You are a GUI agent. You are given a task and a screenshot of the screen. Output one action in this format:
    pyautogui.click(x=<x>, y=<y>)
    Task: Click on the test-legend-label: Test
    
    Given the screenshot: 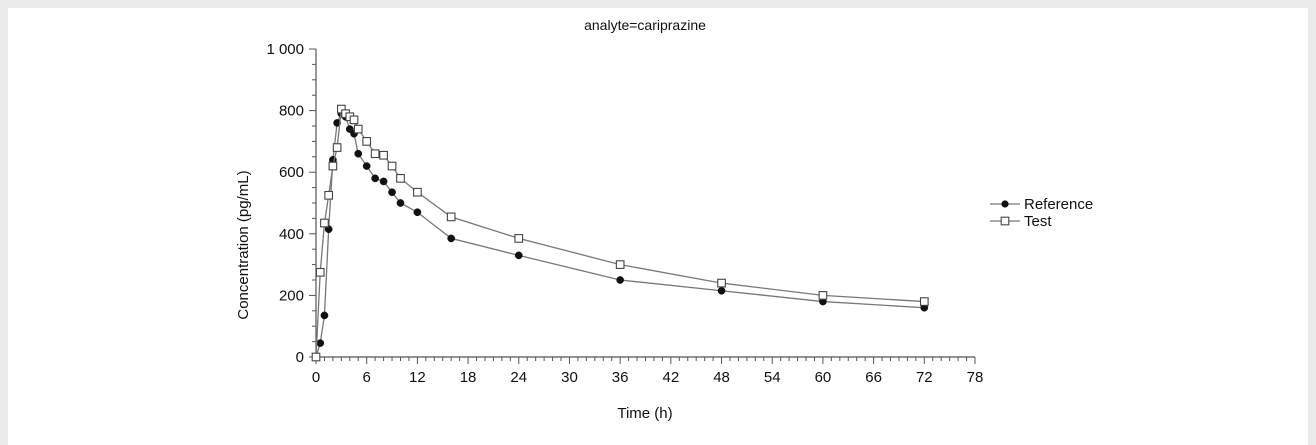 What is the action you would take?
    pyautogui.click(x=1038, y=221)
    